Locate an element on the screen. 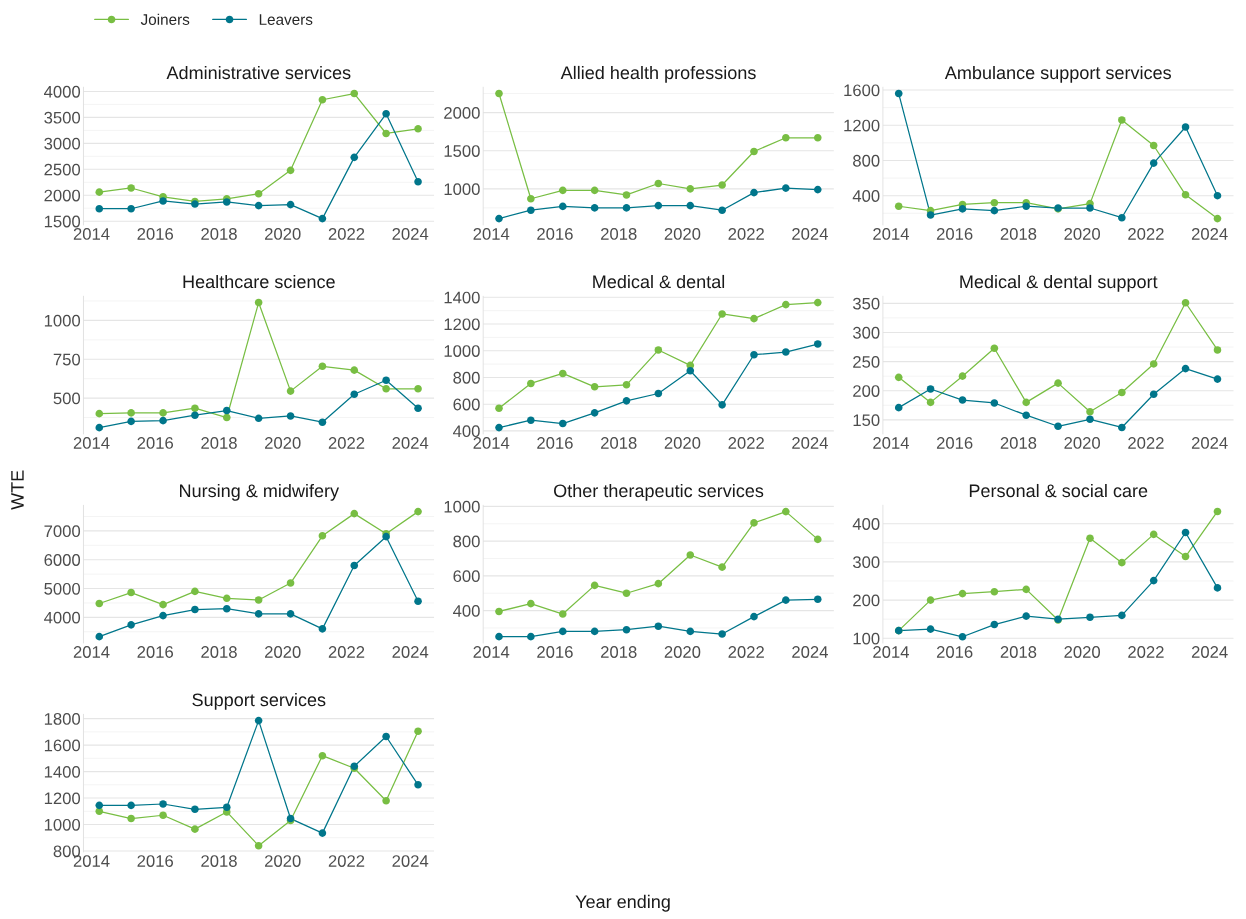  chart-title: Administrative services is located at coordinates (258, 72).